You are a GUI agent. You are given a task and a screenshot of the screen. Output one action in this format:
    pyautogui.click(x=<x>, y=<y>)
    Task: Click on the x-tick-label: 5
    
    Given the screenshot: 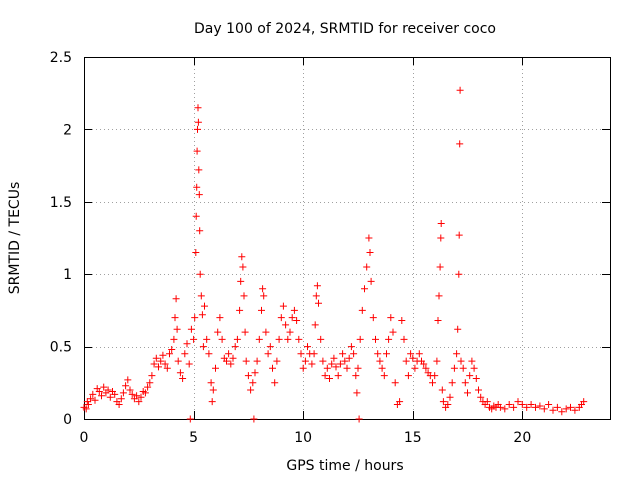 What is the action you would take?
    pyautogui.click(x=193, y=438)
    